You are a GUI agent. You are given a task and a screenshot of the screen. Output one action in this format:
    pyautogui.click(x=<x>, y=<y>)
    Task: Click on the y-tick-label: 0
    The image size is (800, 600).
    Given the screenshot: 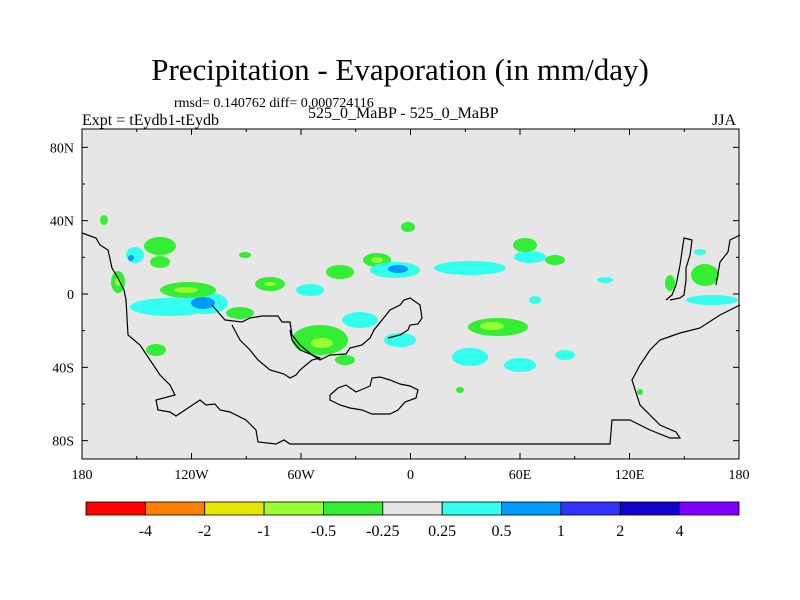 What is the action you would take?
    pyautogui.click(x=70, y=295)
    